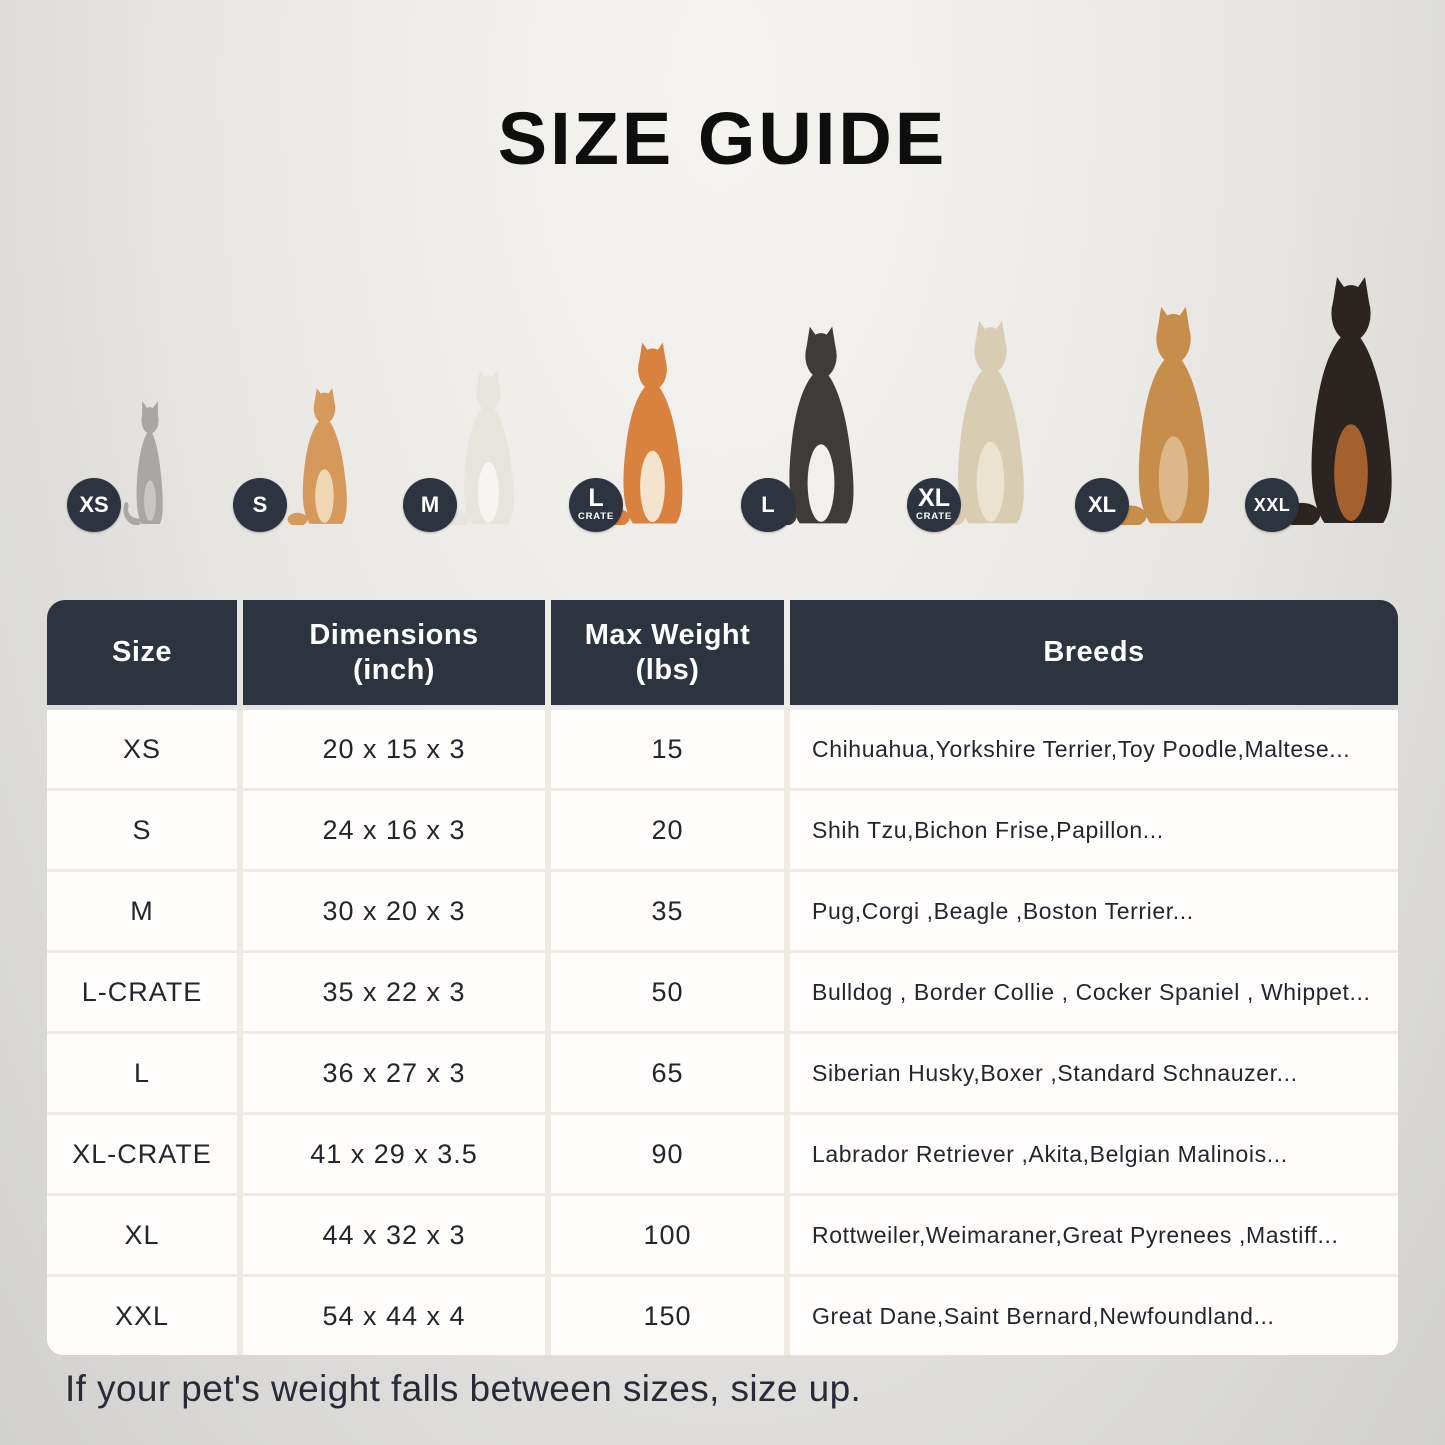 The width and height of the screenshot is (1445, 1445). I want to click on dimensions-cell: 35 x 22 x 3, so click(394, 992).